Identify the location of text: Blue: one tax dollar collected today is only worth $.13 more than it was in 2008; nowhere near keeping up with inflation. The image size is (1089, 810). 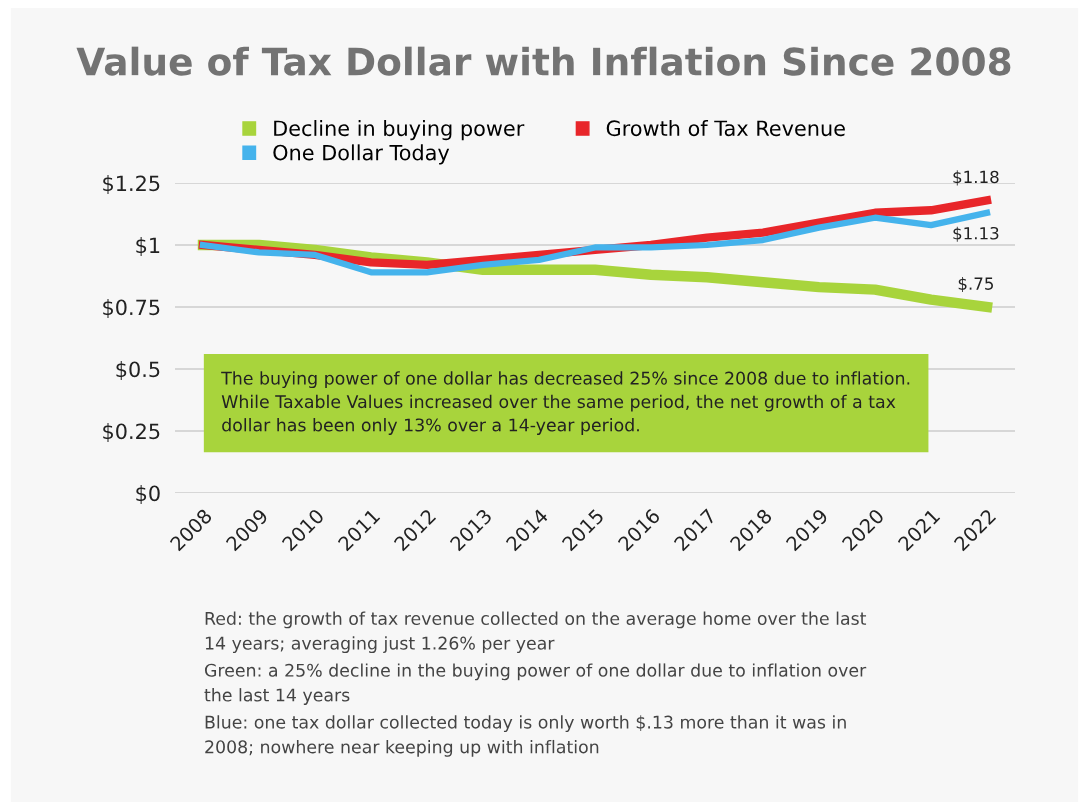
(525, 736).